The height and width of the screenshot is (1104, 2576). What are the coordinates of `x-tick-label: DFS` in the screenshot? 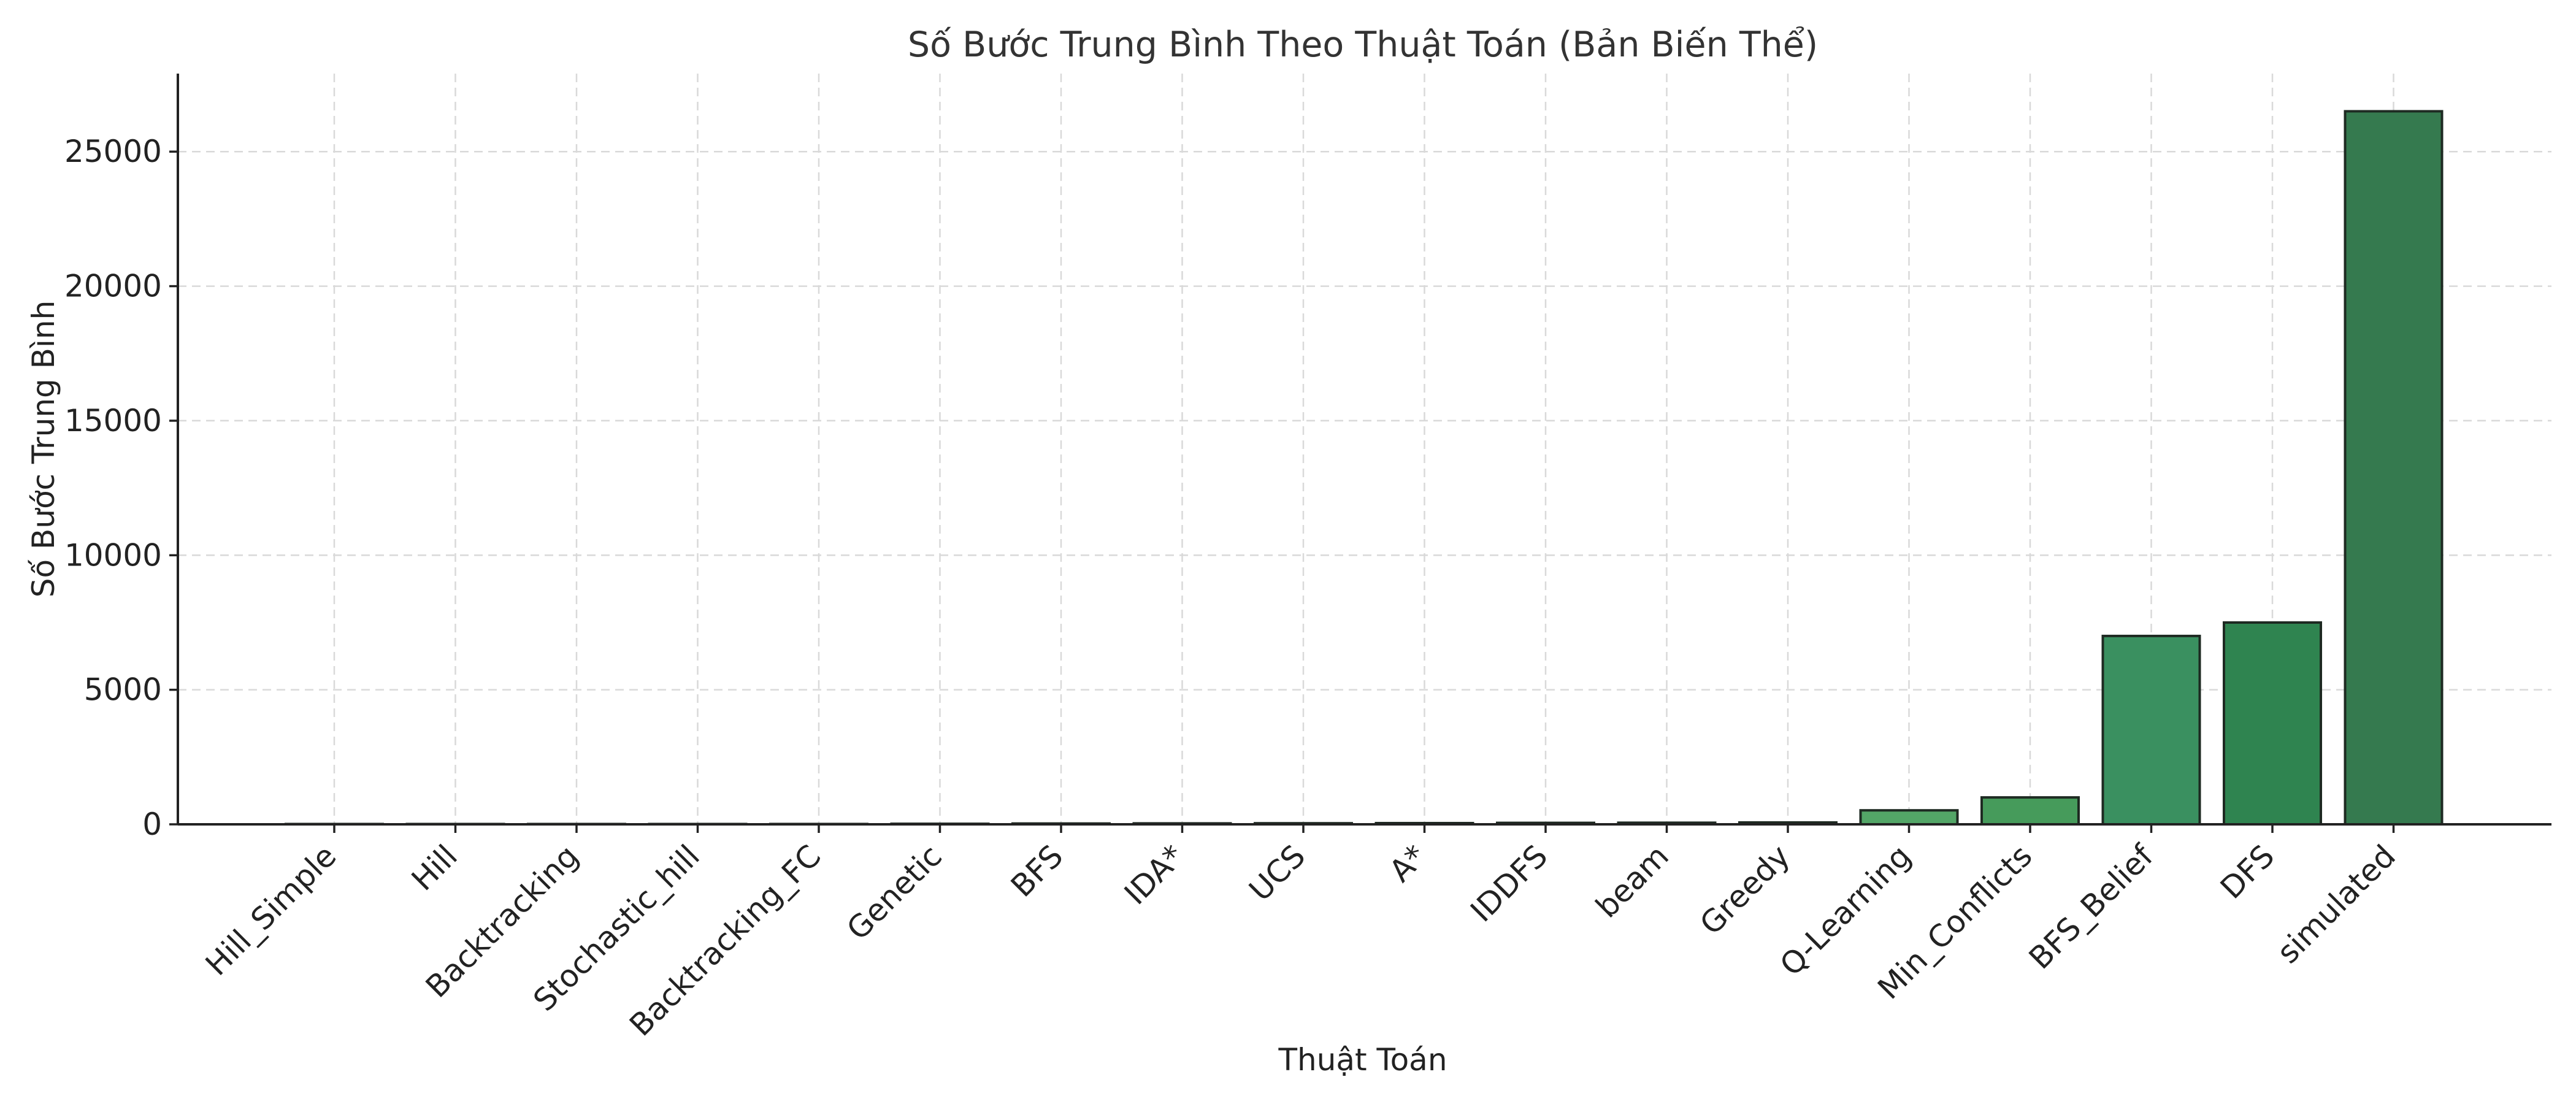 It's located at (2247, 871).